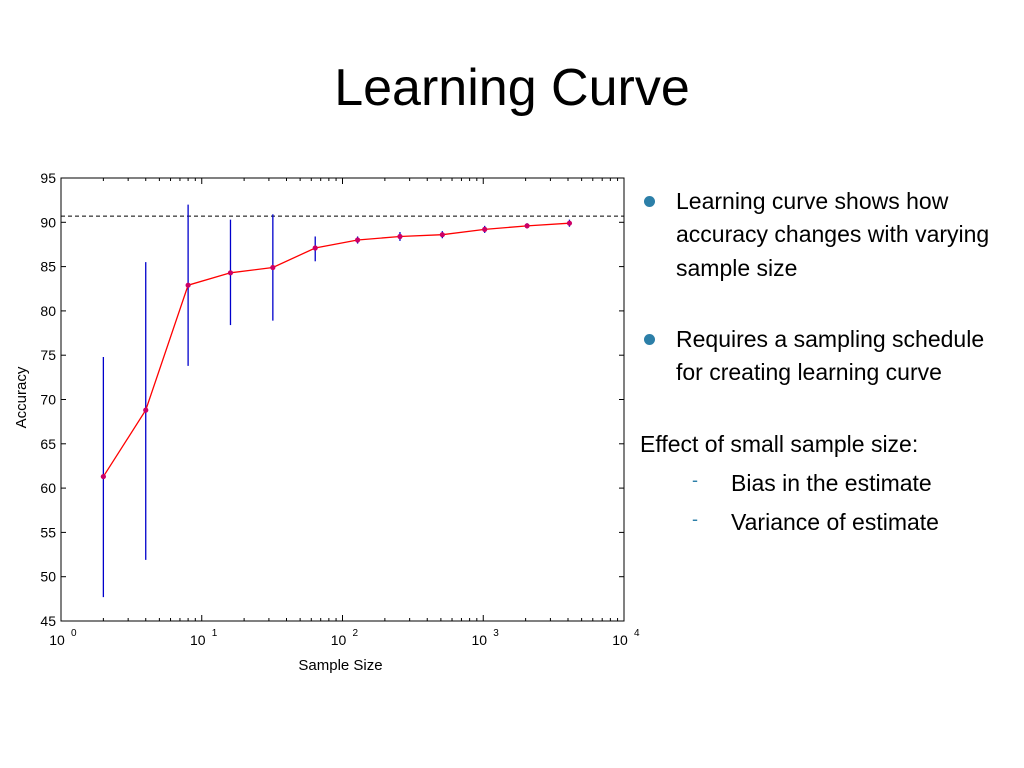 This screenshot has width=1024, height=768. What do you see at coordinates (48, 488) in the screenshot?
I see `y-tick-label: 60` at bounding box center [48, 488].